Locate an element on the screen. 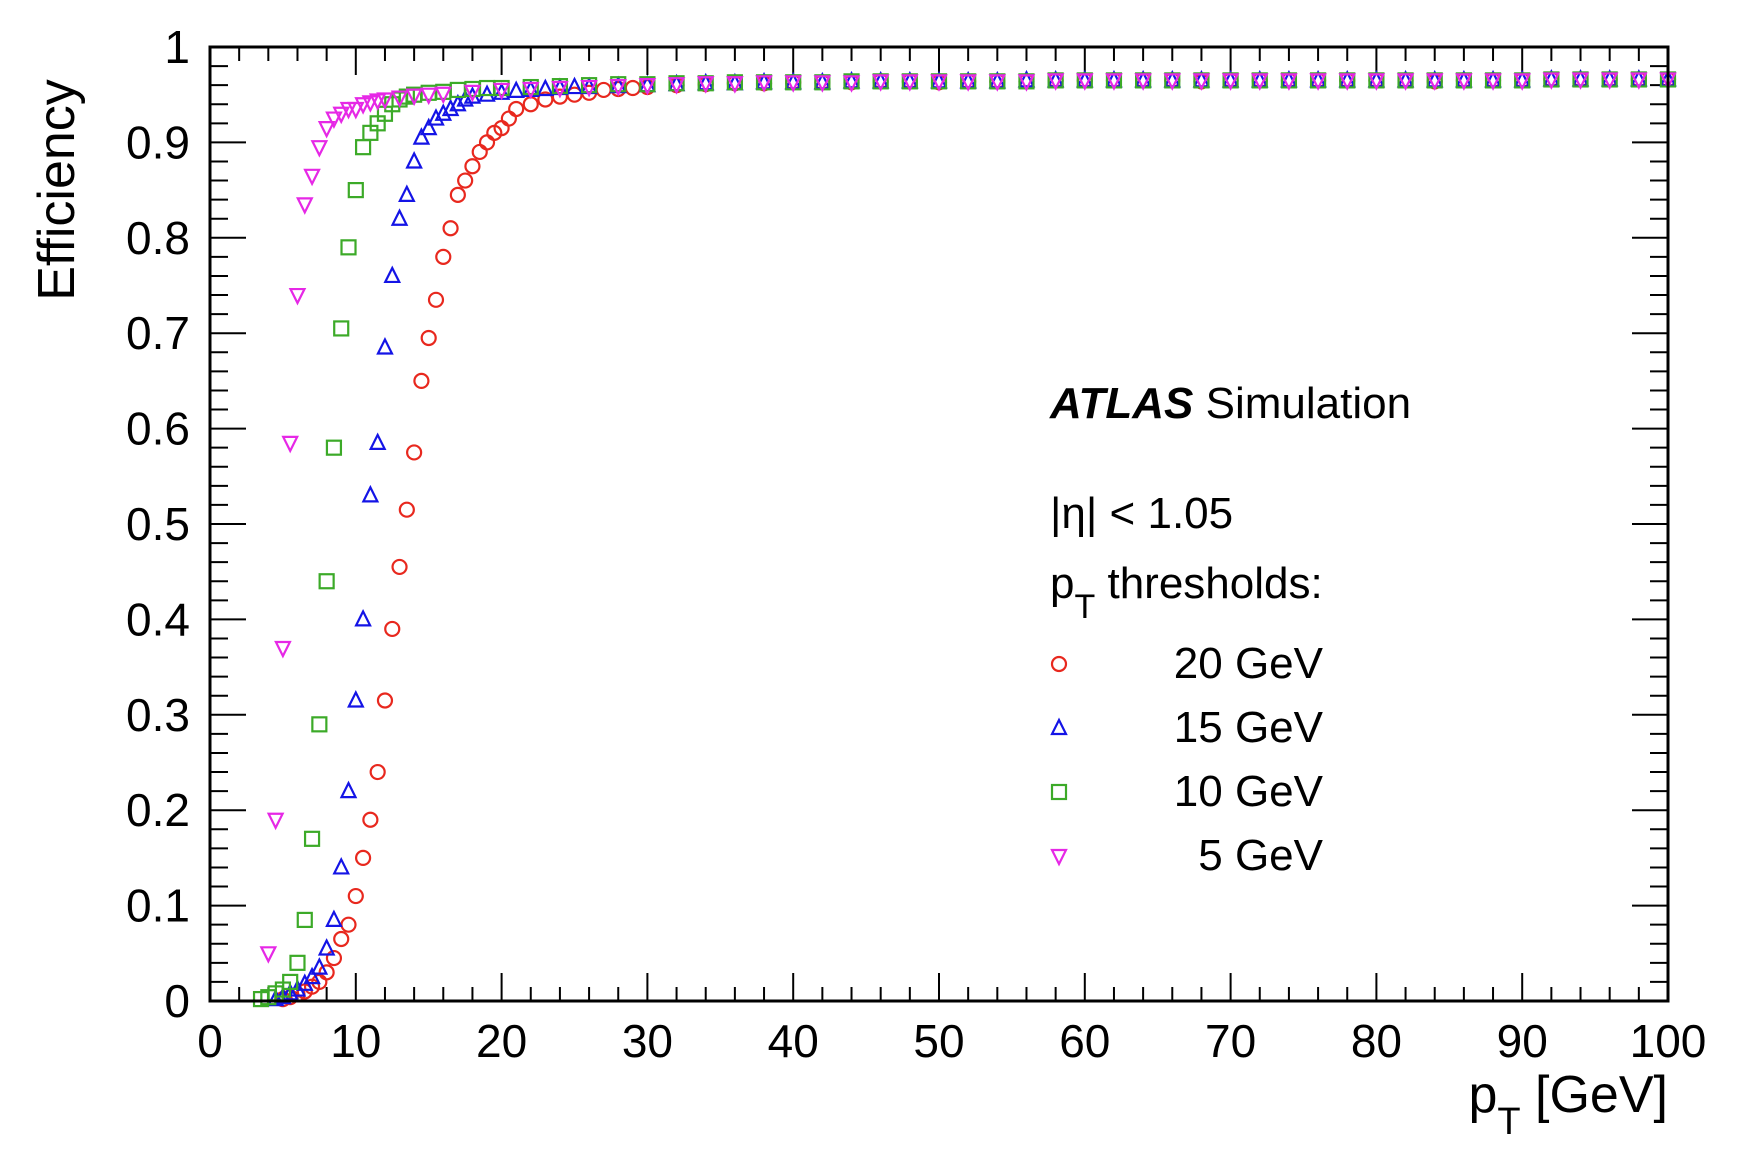 The image size is (1748, 1174). x-tick-label: 30 is located at coordinates (647, 1041).